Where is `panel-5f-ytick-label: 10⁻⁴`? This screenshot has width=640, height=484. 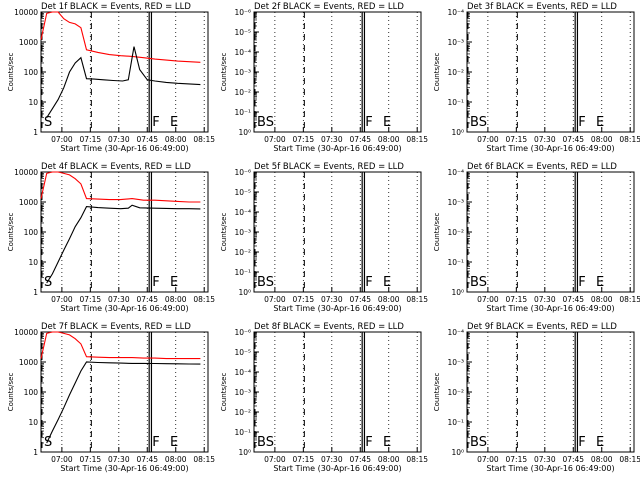 panel-5f-ytick-label: 10⁻⁴ is located at coordinates (242, 212).